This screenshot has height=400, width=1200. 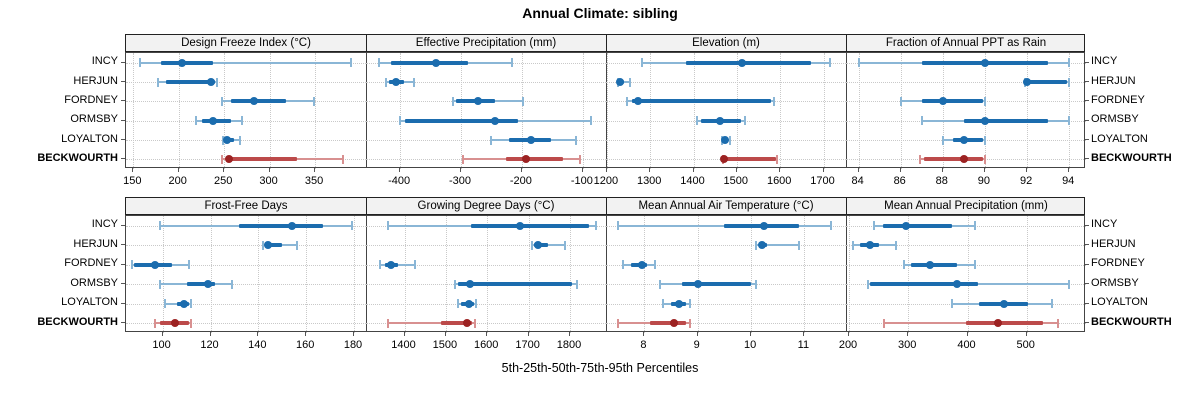 What do you see at coordinates (600, 368) in the screenshot?
I see `percentiles-caption: 5th-25th-50th-75th-95th Percentiles` at bounding box center [600, 368].